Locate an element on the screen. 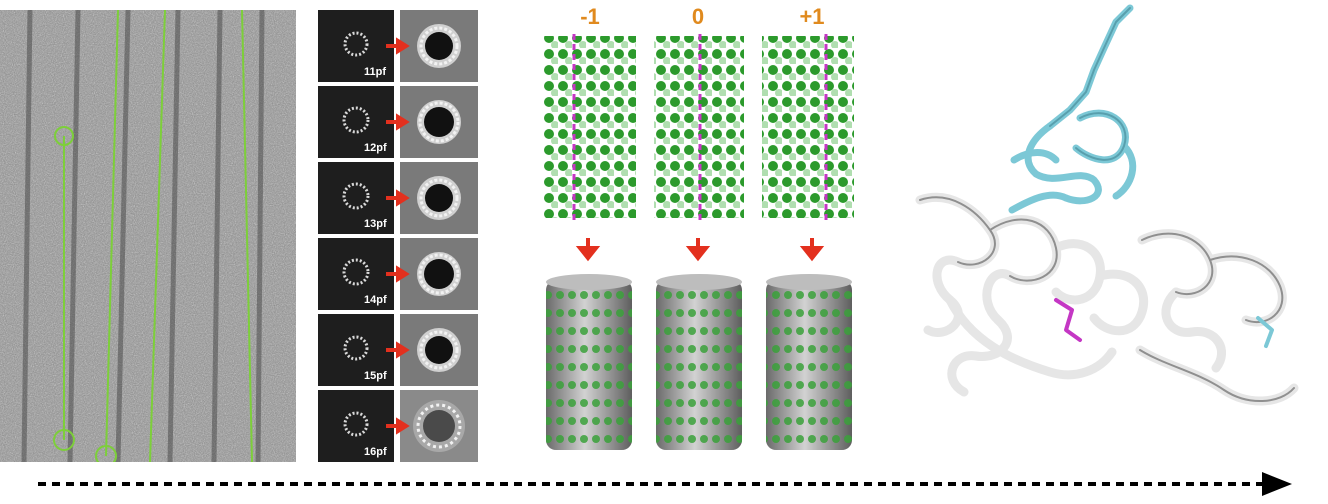  pf-class-row: 16pf is located at coordinates (398, 426).